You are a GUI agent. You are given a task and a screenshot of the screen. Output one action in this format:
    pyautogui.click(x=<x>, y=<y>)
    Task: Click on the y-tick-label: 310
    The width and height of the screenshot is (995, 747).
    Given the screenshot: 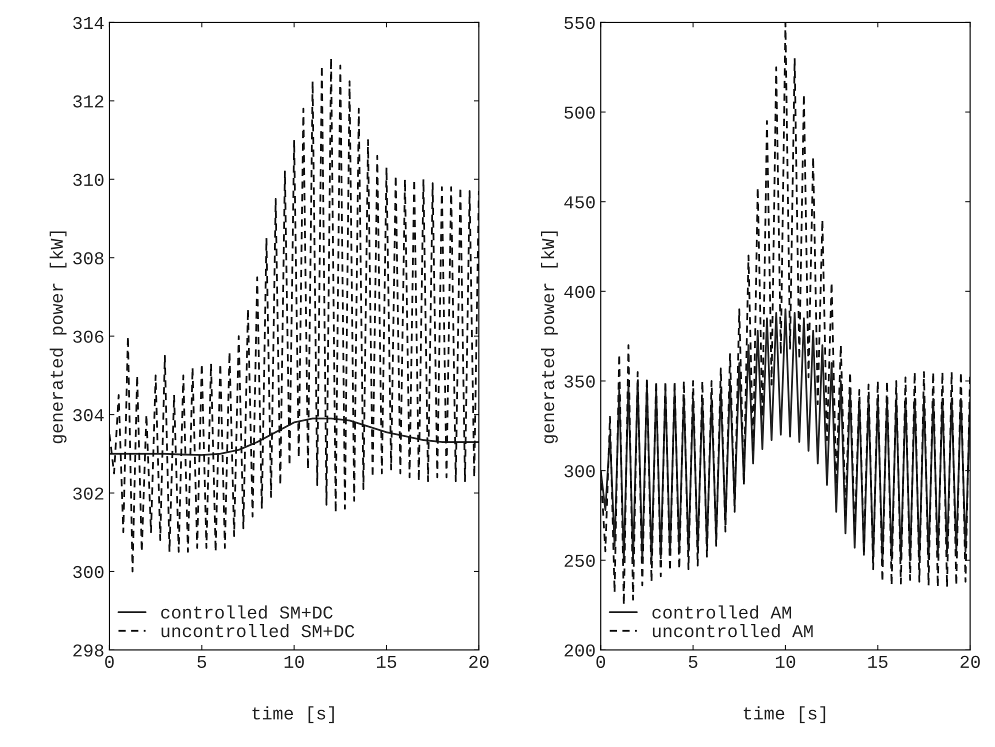 What is the action you would take?
    pyautogui.click(x=88, y=180)
    